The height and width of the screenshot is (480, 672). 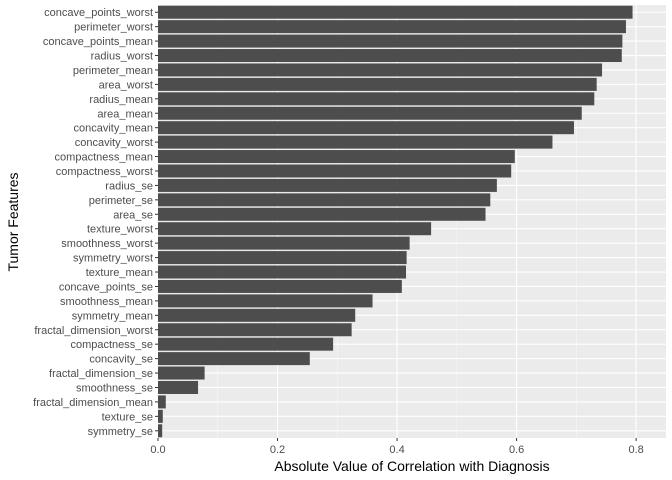 I want to click on bar-fractal_dimension_mean, so click(x=162, y=402).